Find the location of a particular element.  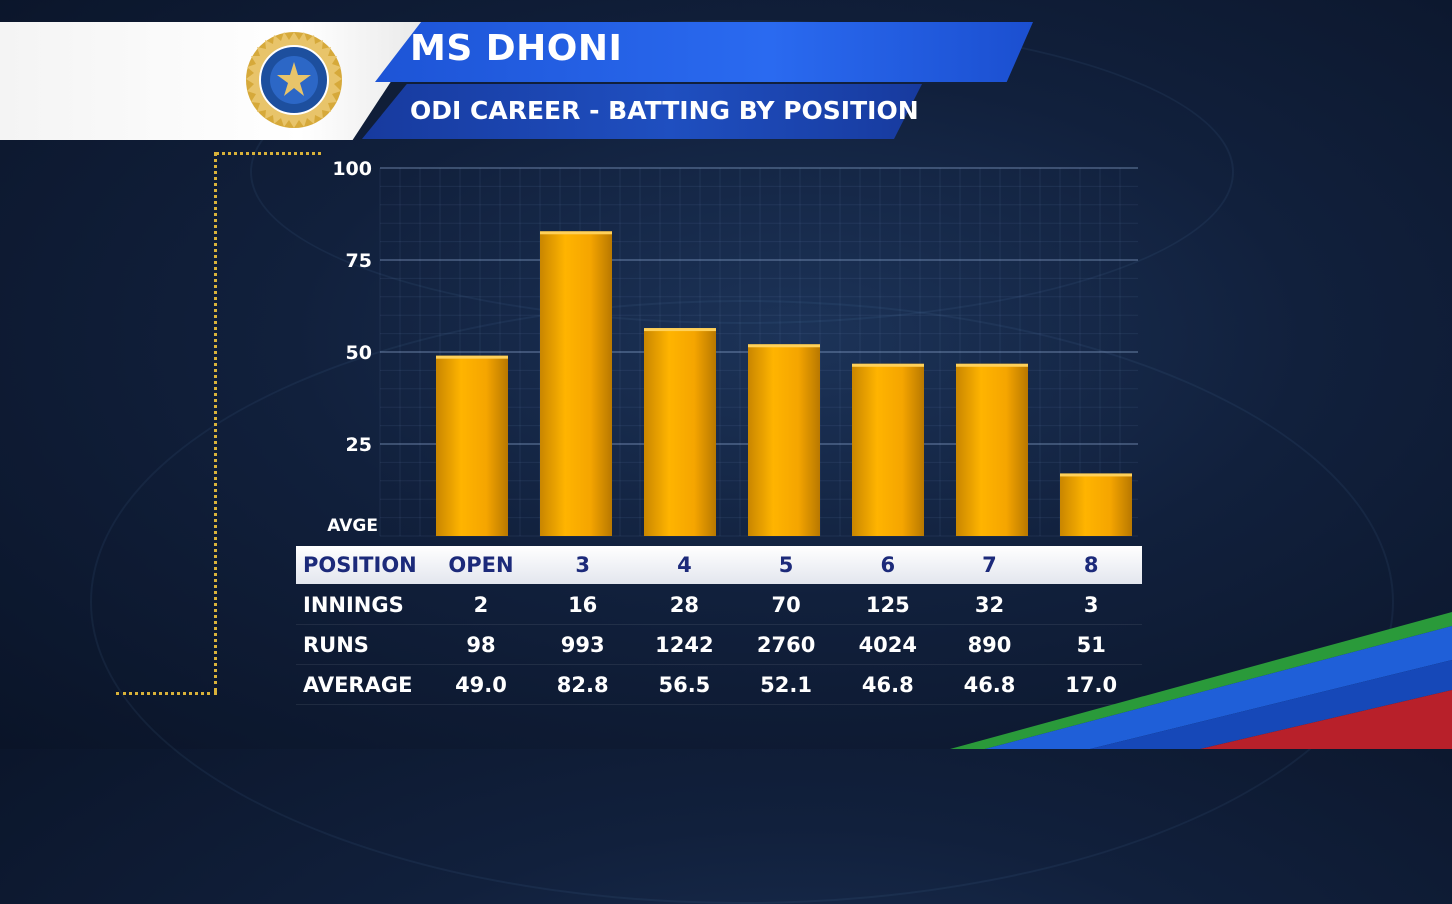

average-cell: 82.8 is located at coordinates (582, 685).